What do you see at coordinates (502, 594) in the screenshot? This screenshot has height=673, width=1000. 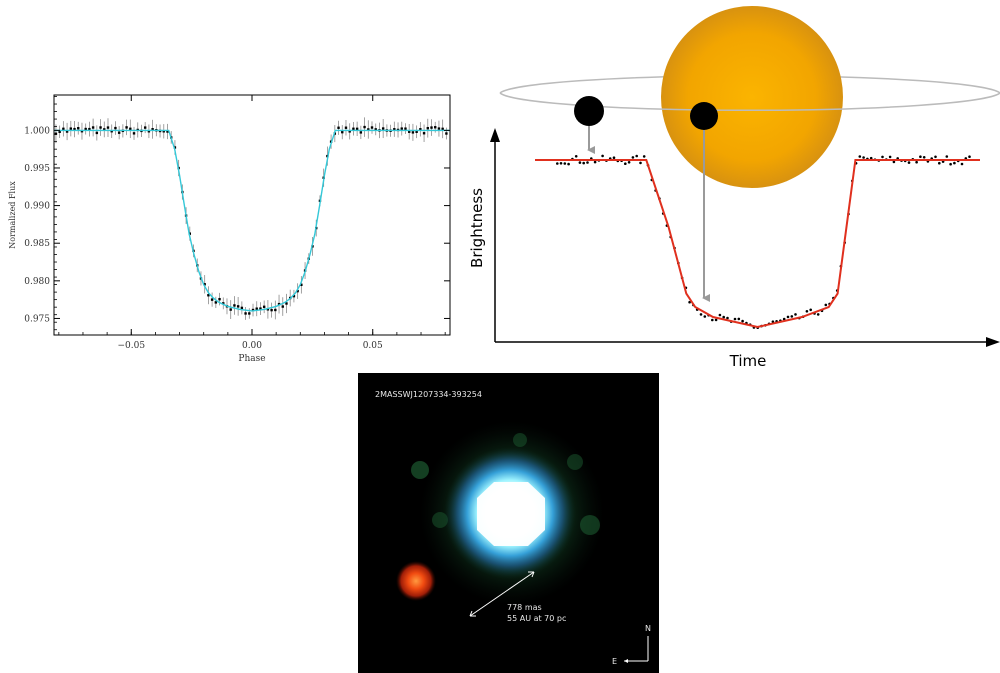 I see `separation-line` at bounding box center [502, 594].